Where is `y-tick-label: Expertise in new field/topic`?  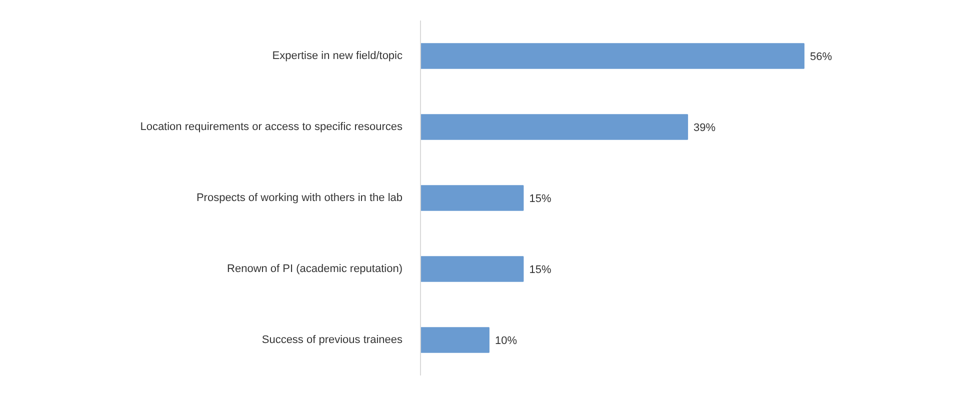 y-tick-label: Expertise in new field/topic is located at coordinates (337, 56).